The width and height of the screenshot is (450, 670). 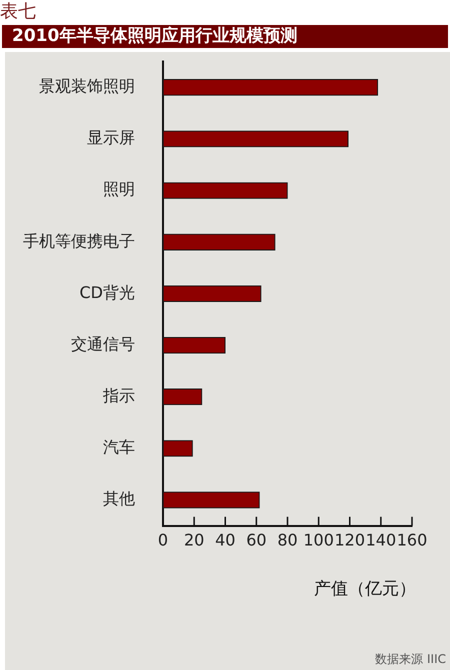 I want to click on x-axis-title: 产值（亿元）, so click(x=365, y=589).